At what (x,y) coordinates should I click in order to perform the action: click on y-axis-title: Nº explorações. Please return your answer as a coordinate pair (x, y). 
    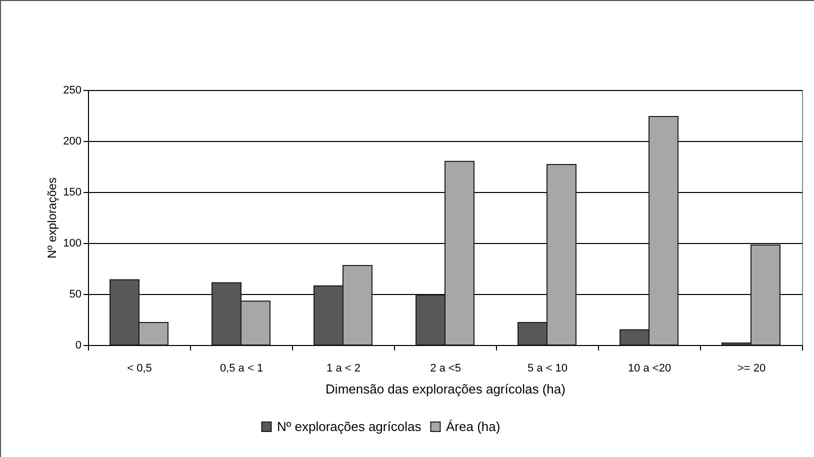
    Looking at the image, I should click on (52, 218).